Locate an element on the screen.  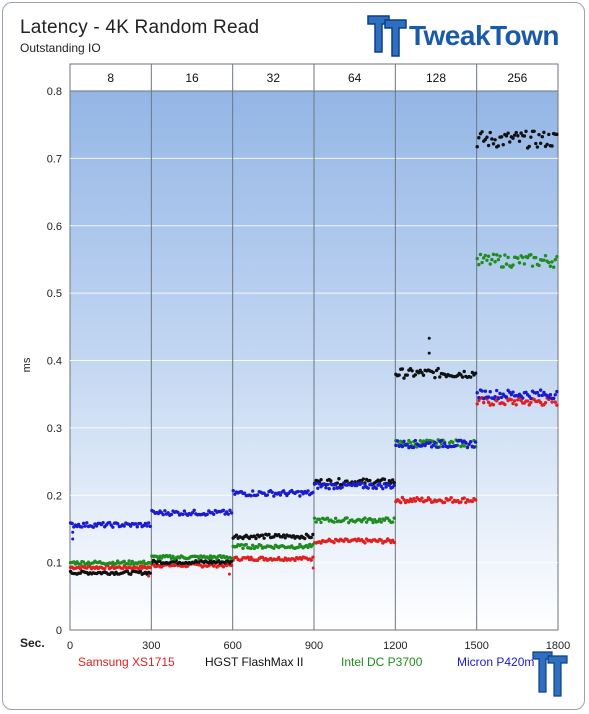
x-axis-ticks: 0 300 600 900 1200 1500 1800 is located at coordinates (318, 646).